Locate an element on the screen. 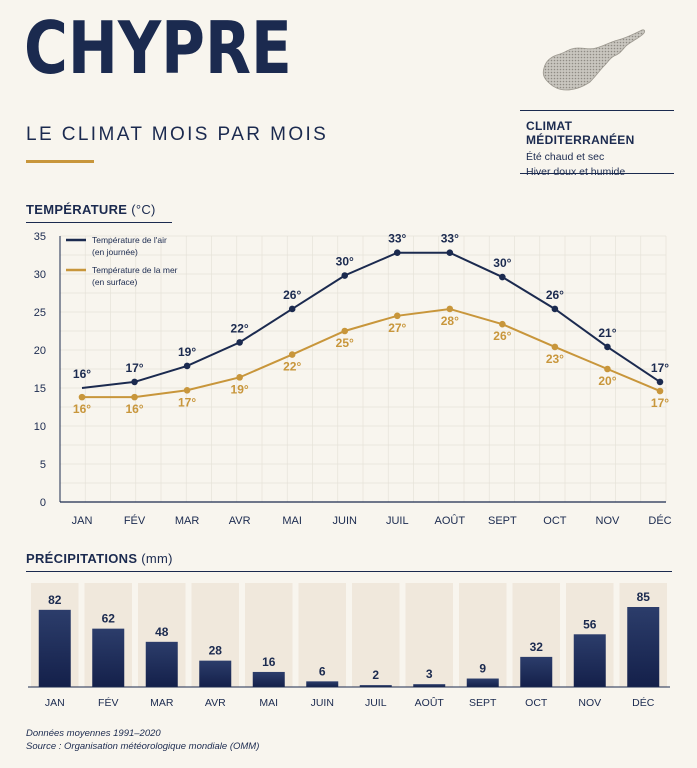  sea-temperature-label: 26° is located at coordinates (502, 336).